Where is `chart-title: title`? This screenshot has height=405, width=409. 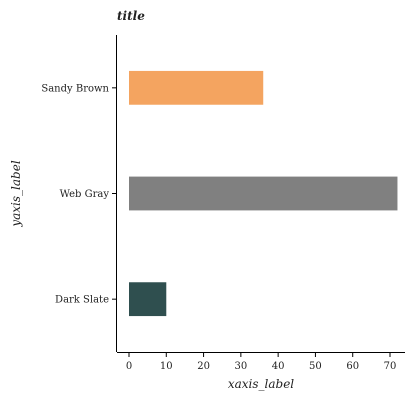 chart-title: title is located at coordinates (131, 16).